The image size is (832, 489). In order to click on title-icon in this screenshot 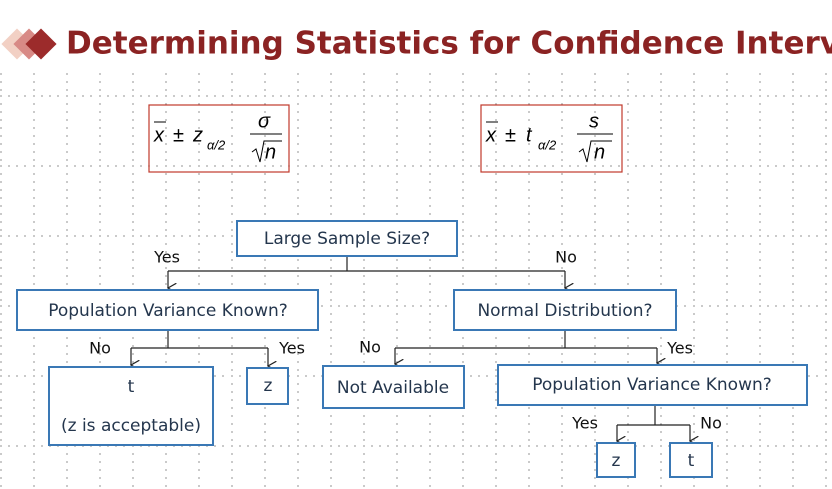, I will do `click(29, 44)`.